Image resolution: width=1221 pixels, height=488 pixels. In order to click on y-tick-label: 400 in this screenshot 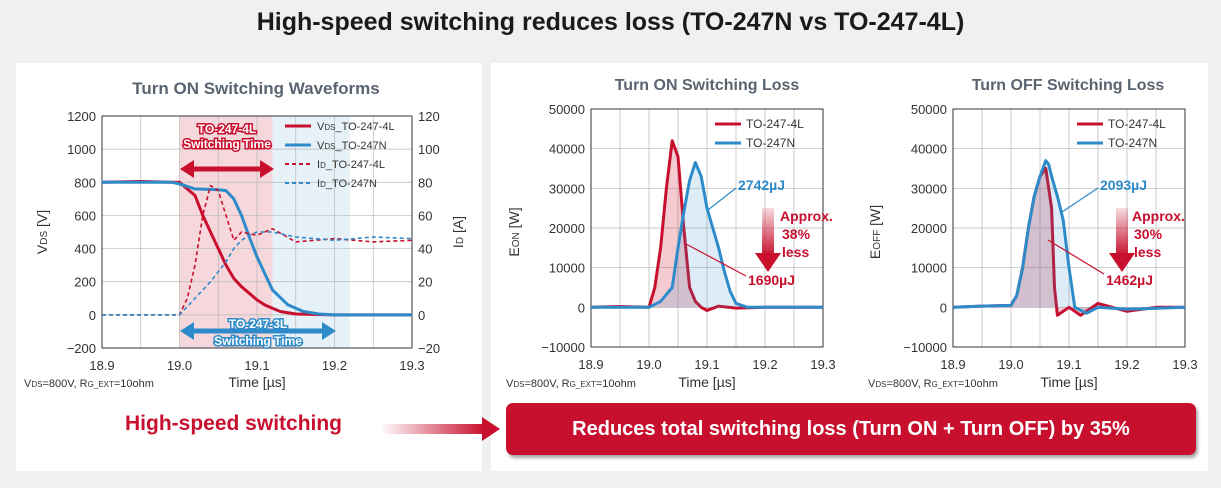, I will do `click(85, 249)`.